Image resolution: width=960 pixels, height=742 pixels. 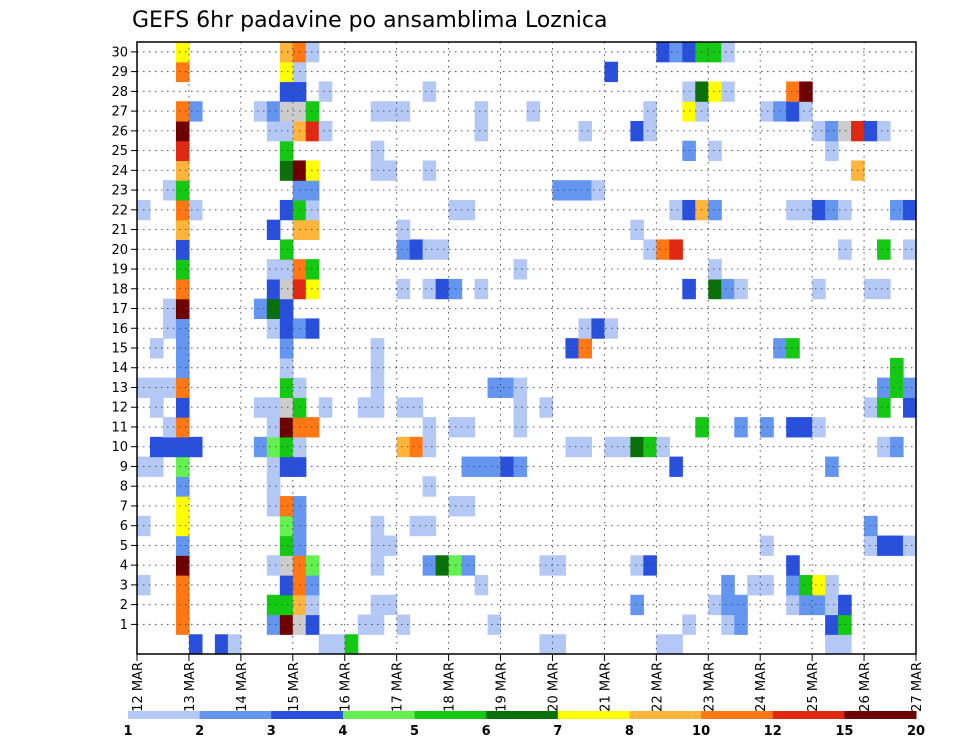 What do you see at coordinates (119, 427) in the screenshot?
I see `y-tick-label: 11` at bounding box center [119, 427].